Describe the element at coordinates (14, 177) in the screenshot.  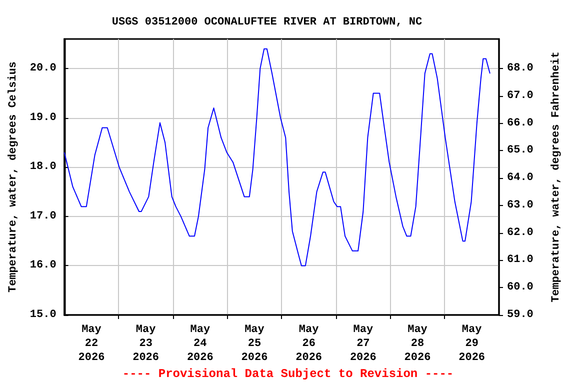
I see `y-axis-title: Temperature, water, degrees Celsius` at that location.